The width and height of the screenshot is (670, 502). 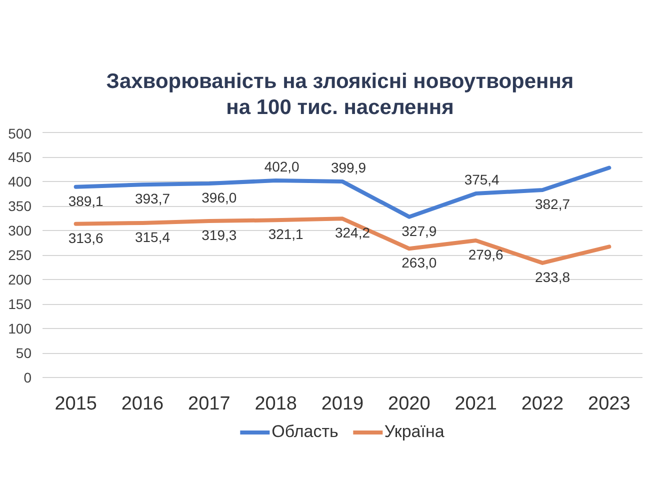 I want to click on x-tick-label: 2023, so click(x=609, y=404).